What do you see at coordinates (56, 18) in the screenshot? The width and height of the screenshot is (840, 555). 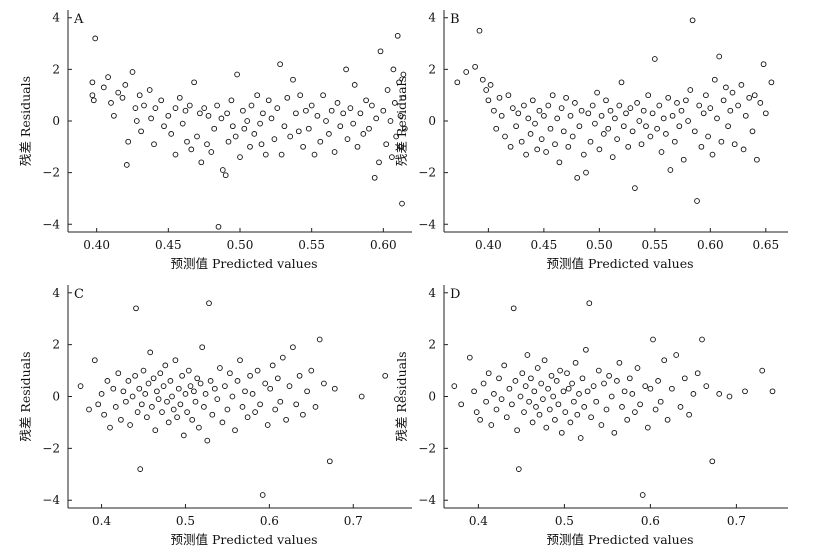 I see `y-tick-label: 4` at bounding box center [56, 18].